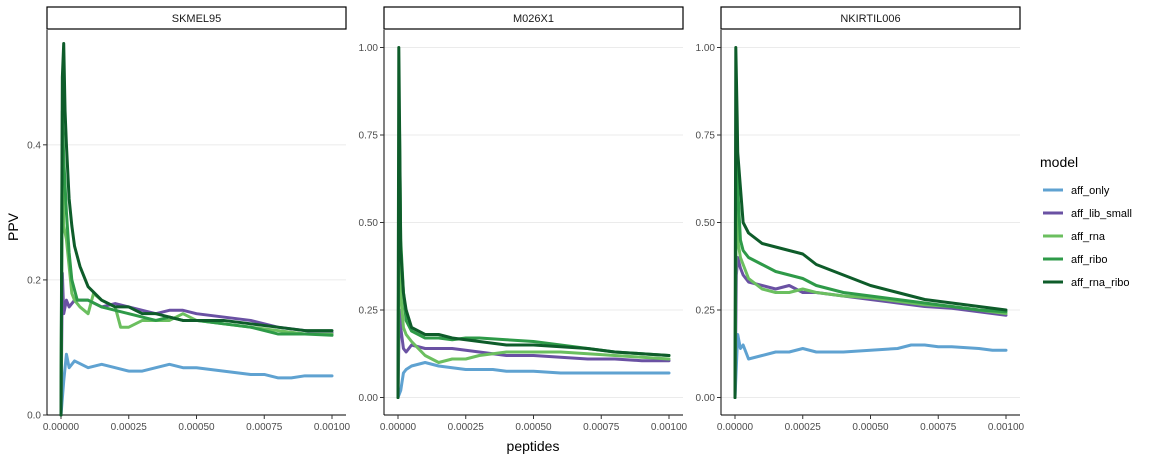  I want to click on x-axis-title: peptides, so click(533, 446).